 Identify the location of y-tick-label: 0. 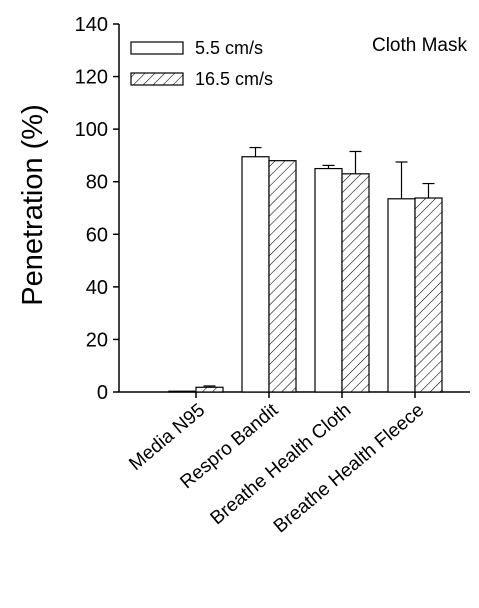
(102, 393).